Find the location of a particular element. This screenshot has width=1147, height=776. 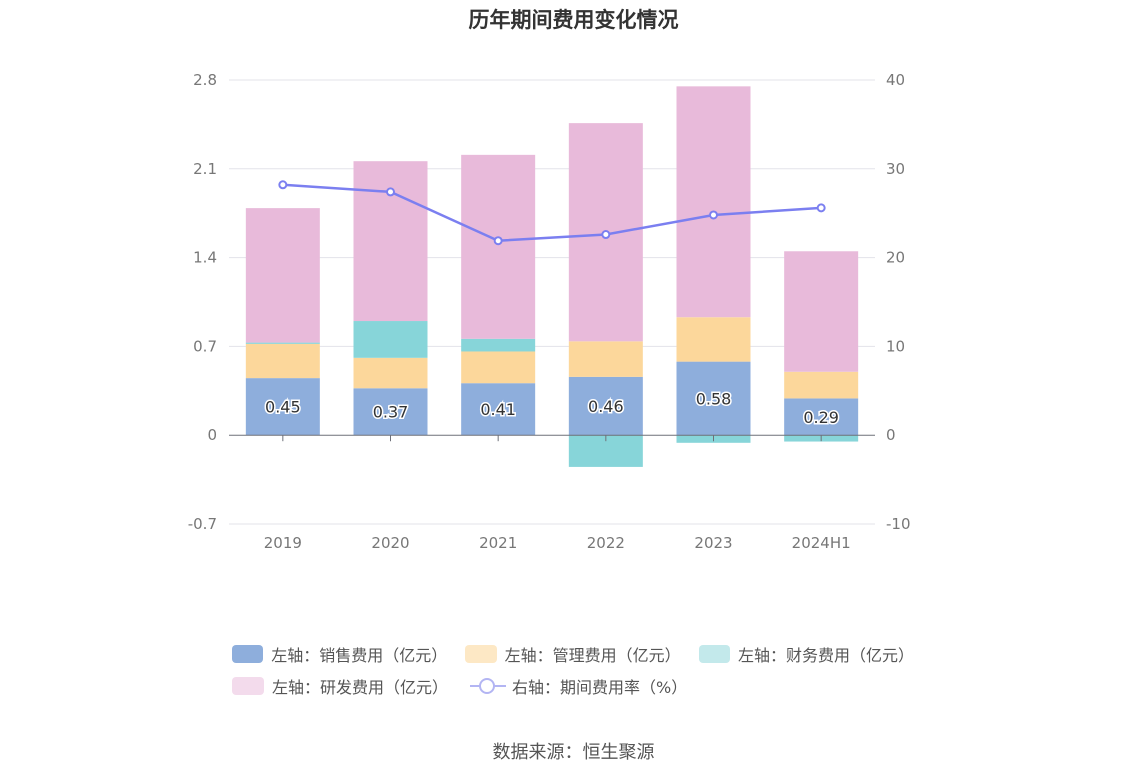

legend-row-1: 左轴：销售费用（亿元） 左轴：管理费用（亿元） 左轴：财务费用（亿元） is located at coordinates (582, 654).